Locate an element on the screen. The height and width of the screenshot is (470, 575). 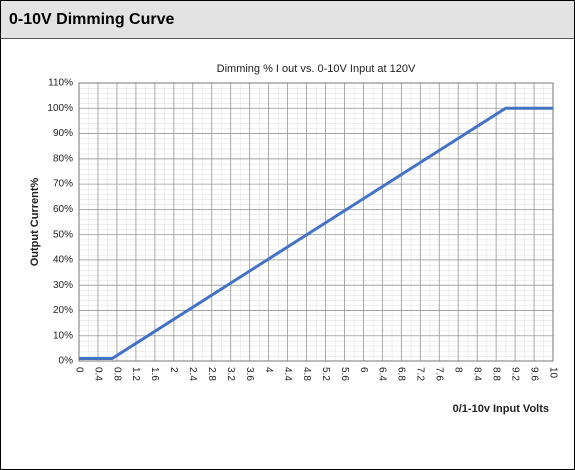
y-tick-label: 70% is located at coordinates (63, 184).